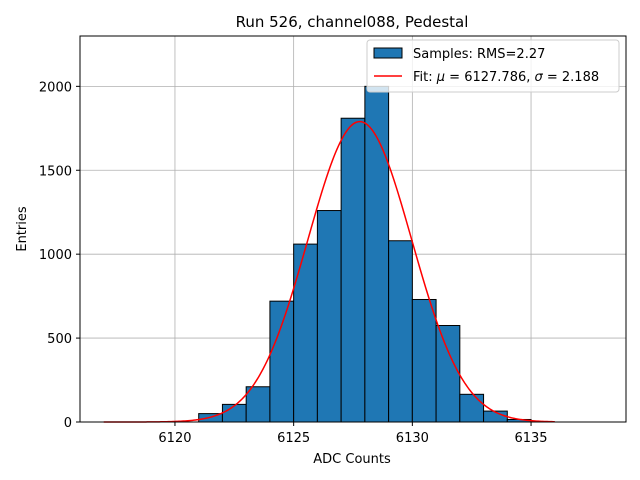  I want to click on y-tick-label: 0, so click(68, 423).